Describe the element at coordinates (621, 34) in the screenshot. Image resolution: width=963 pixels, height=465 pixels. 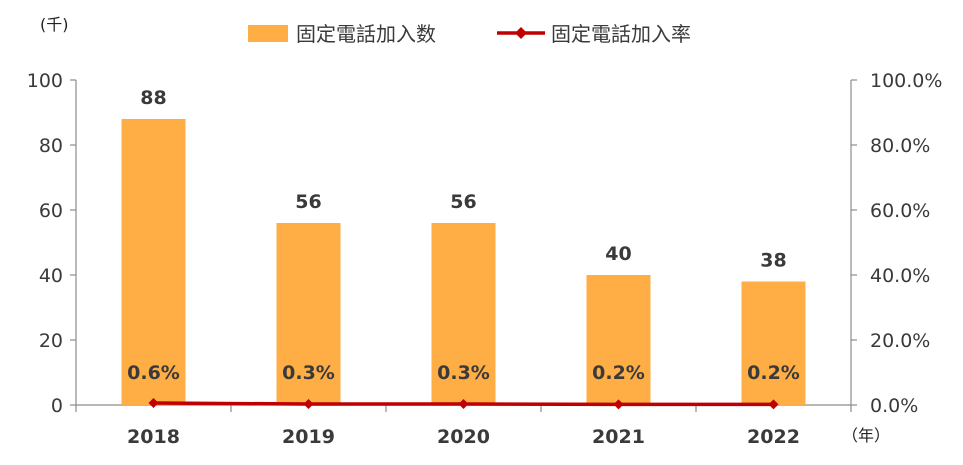
I see `legend-line-label: 固定電話加入率` at that location.